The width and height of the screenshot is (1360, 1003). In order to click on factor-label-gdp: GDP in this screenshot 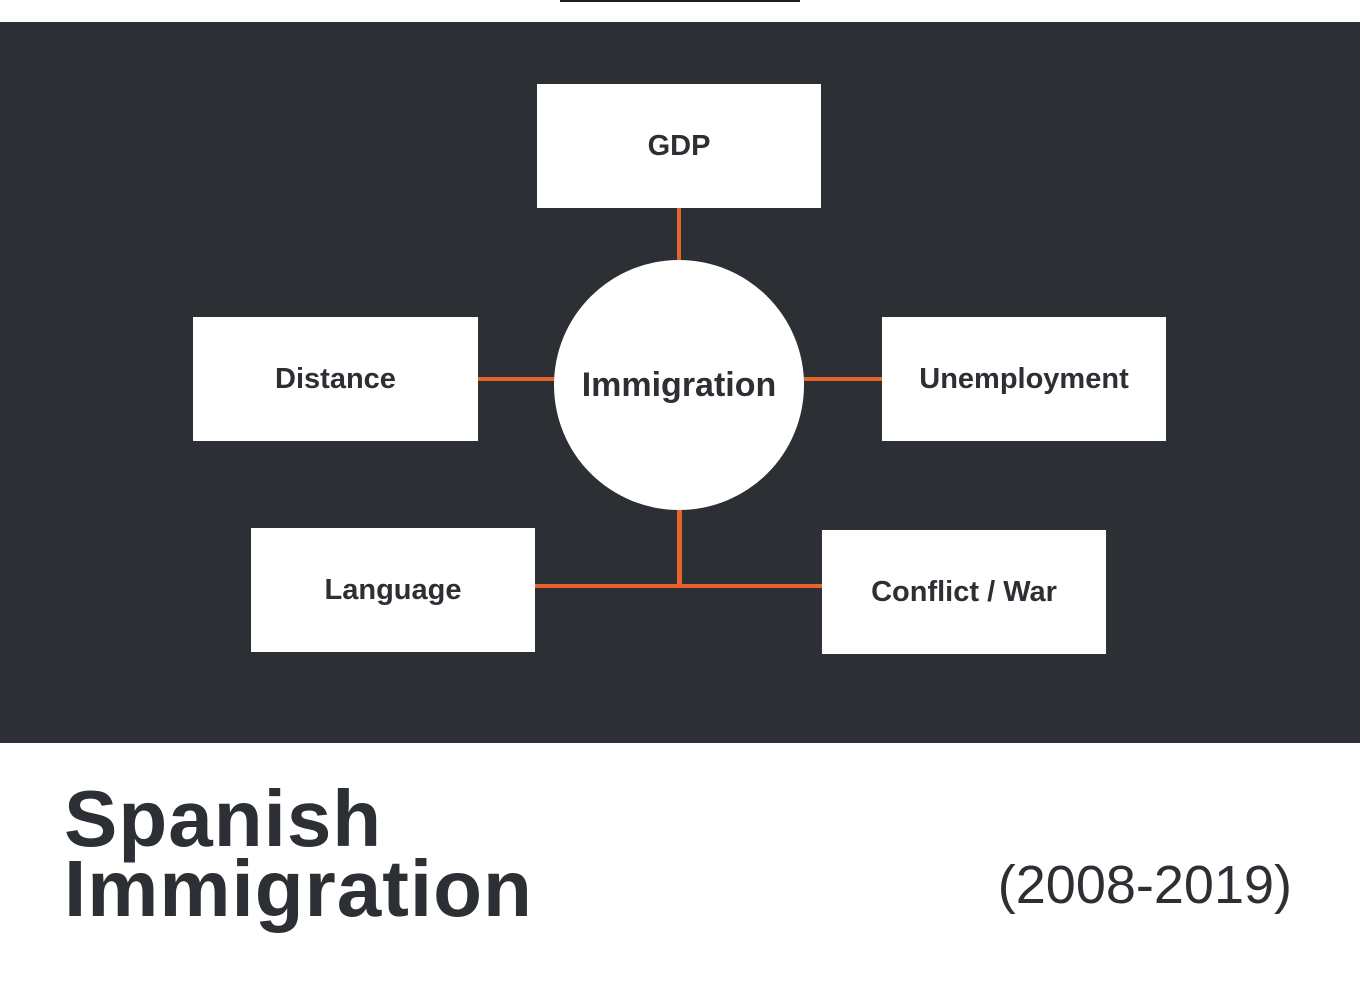, I will do `click(679, 145)`.